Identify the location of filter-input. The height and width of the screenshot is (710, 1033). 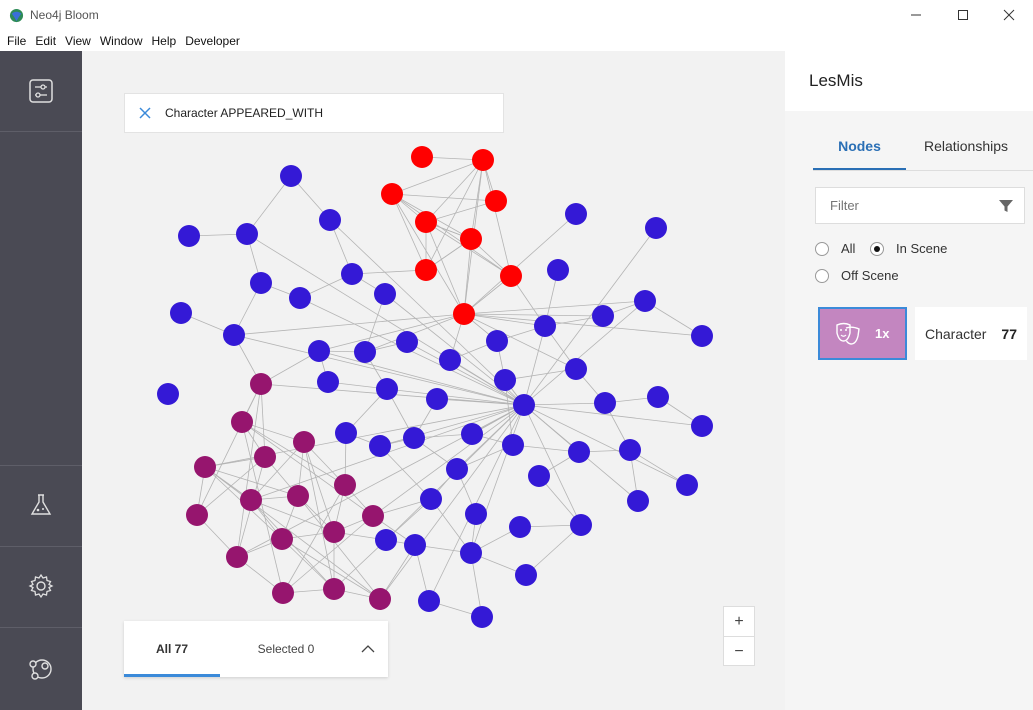
(910, 205).